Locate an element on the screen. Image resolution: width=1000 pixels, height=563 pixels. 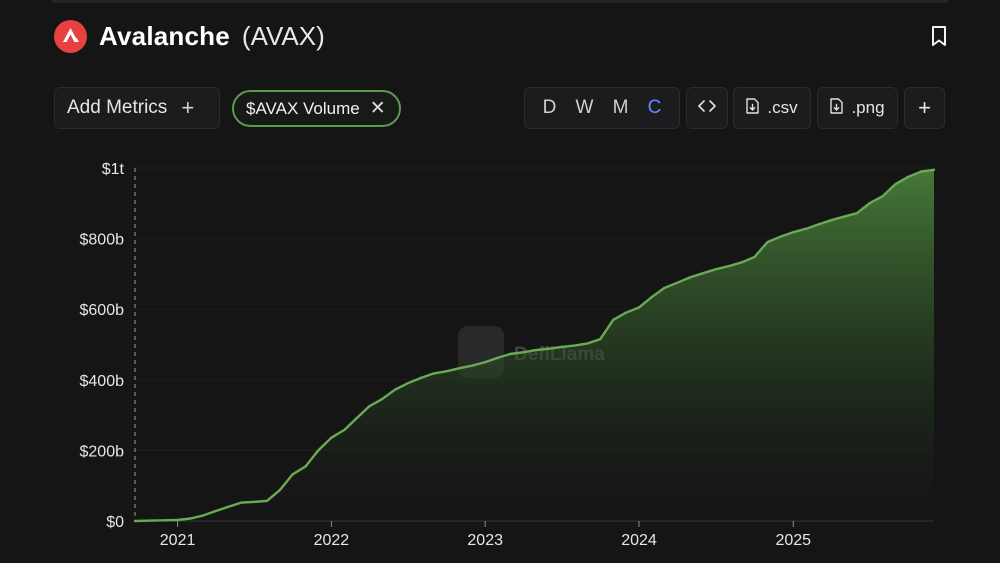
divider is located at coordinates (500, 1).